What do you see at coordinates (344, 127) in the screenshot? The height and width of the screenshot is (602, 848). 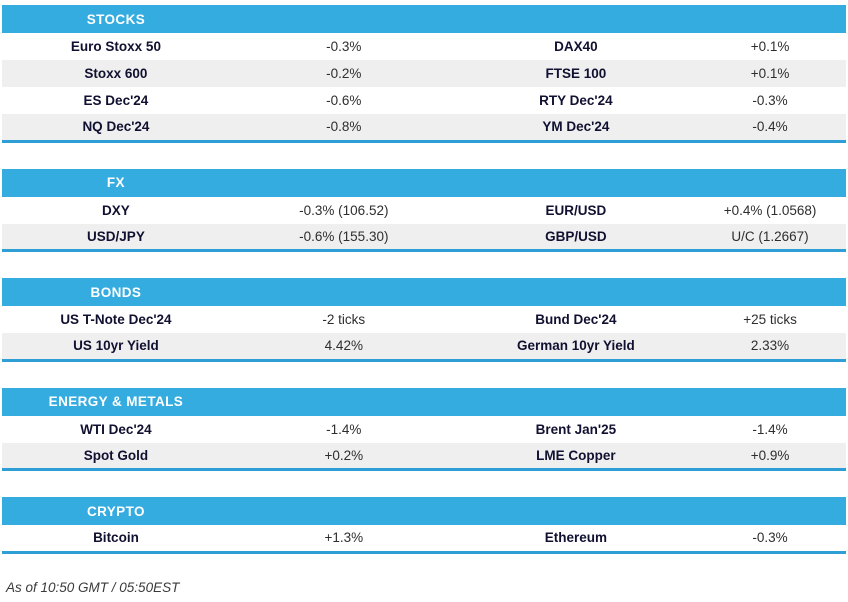 I see `instrument-change: -0.8%` at bounding box center [344, 127].